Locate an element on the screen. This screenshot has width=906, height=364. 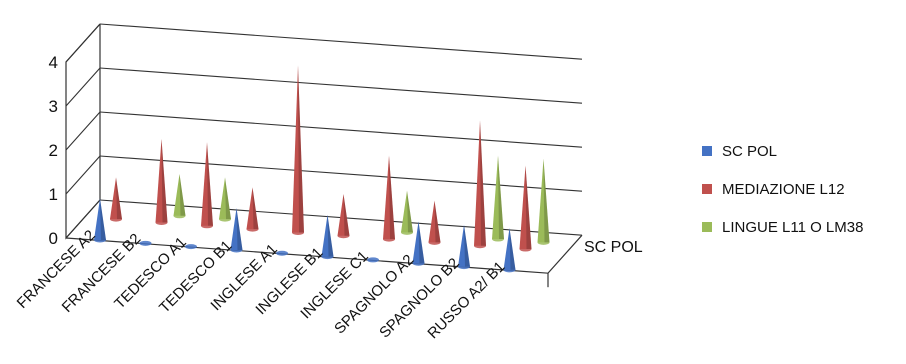
y-tick-label: 4 is located at coordinates (53, 62).